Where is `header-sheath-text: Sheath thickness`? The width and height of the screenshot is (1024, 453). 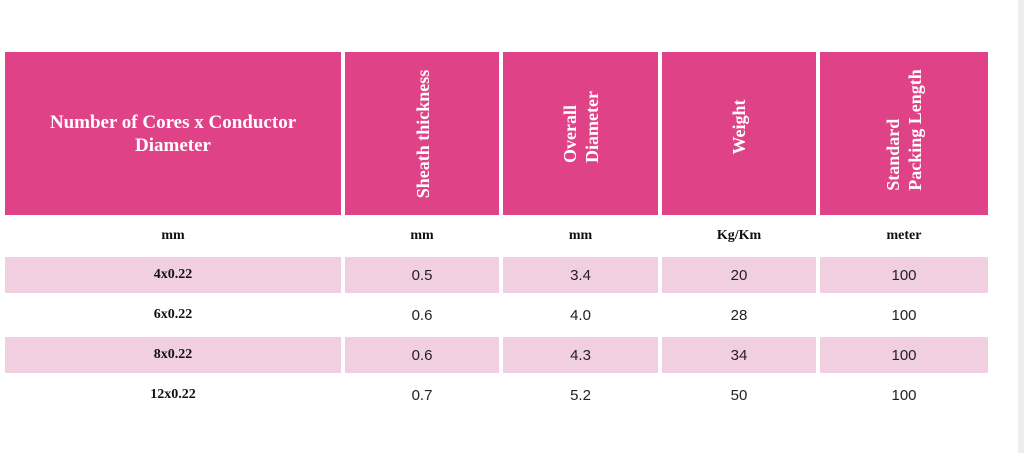
header-sheath-text: Sheath thickness is located at coordinates (423, 134).